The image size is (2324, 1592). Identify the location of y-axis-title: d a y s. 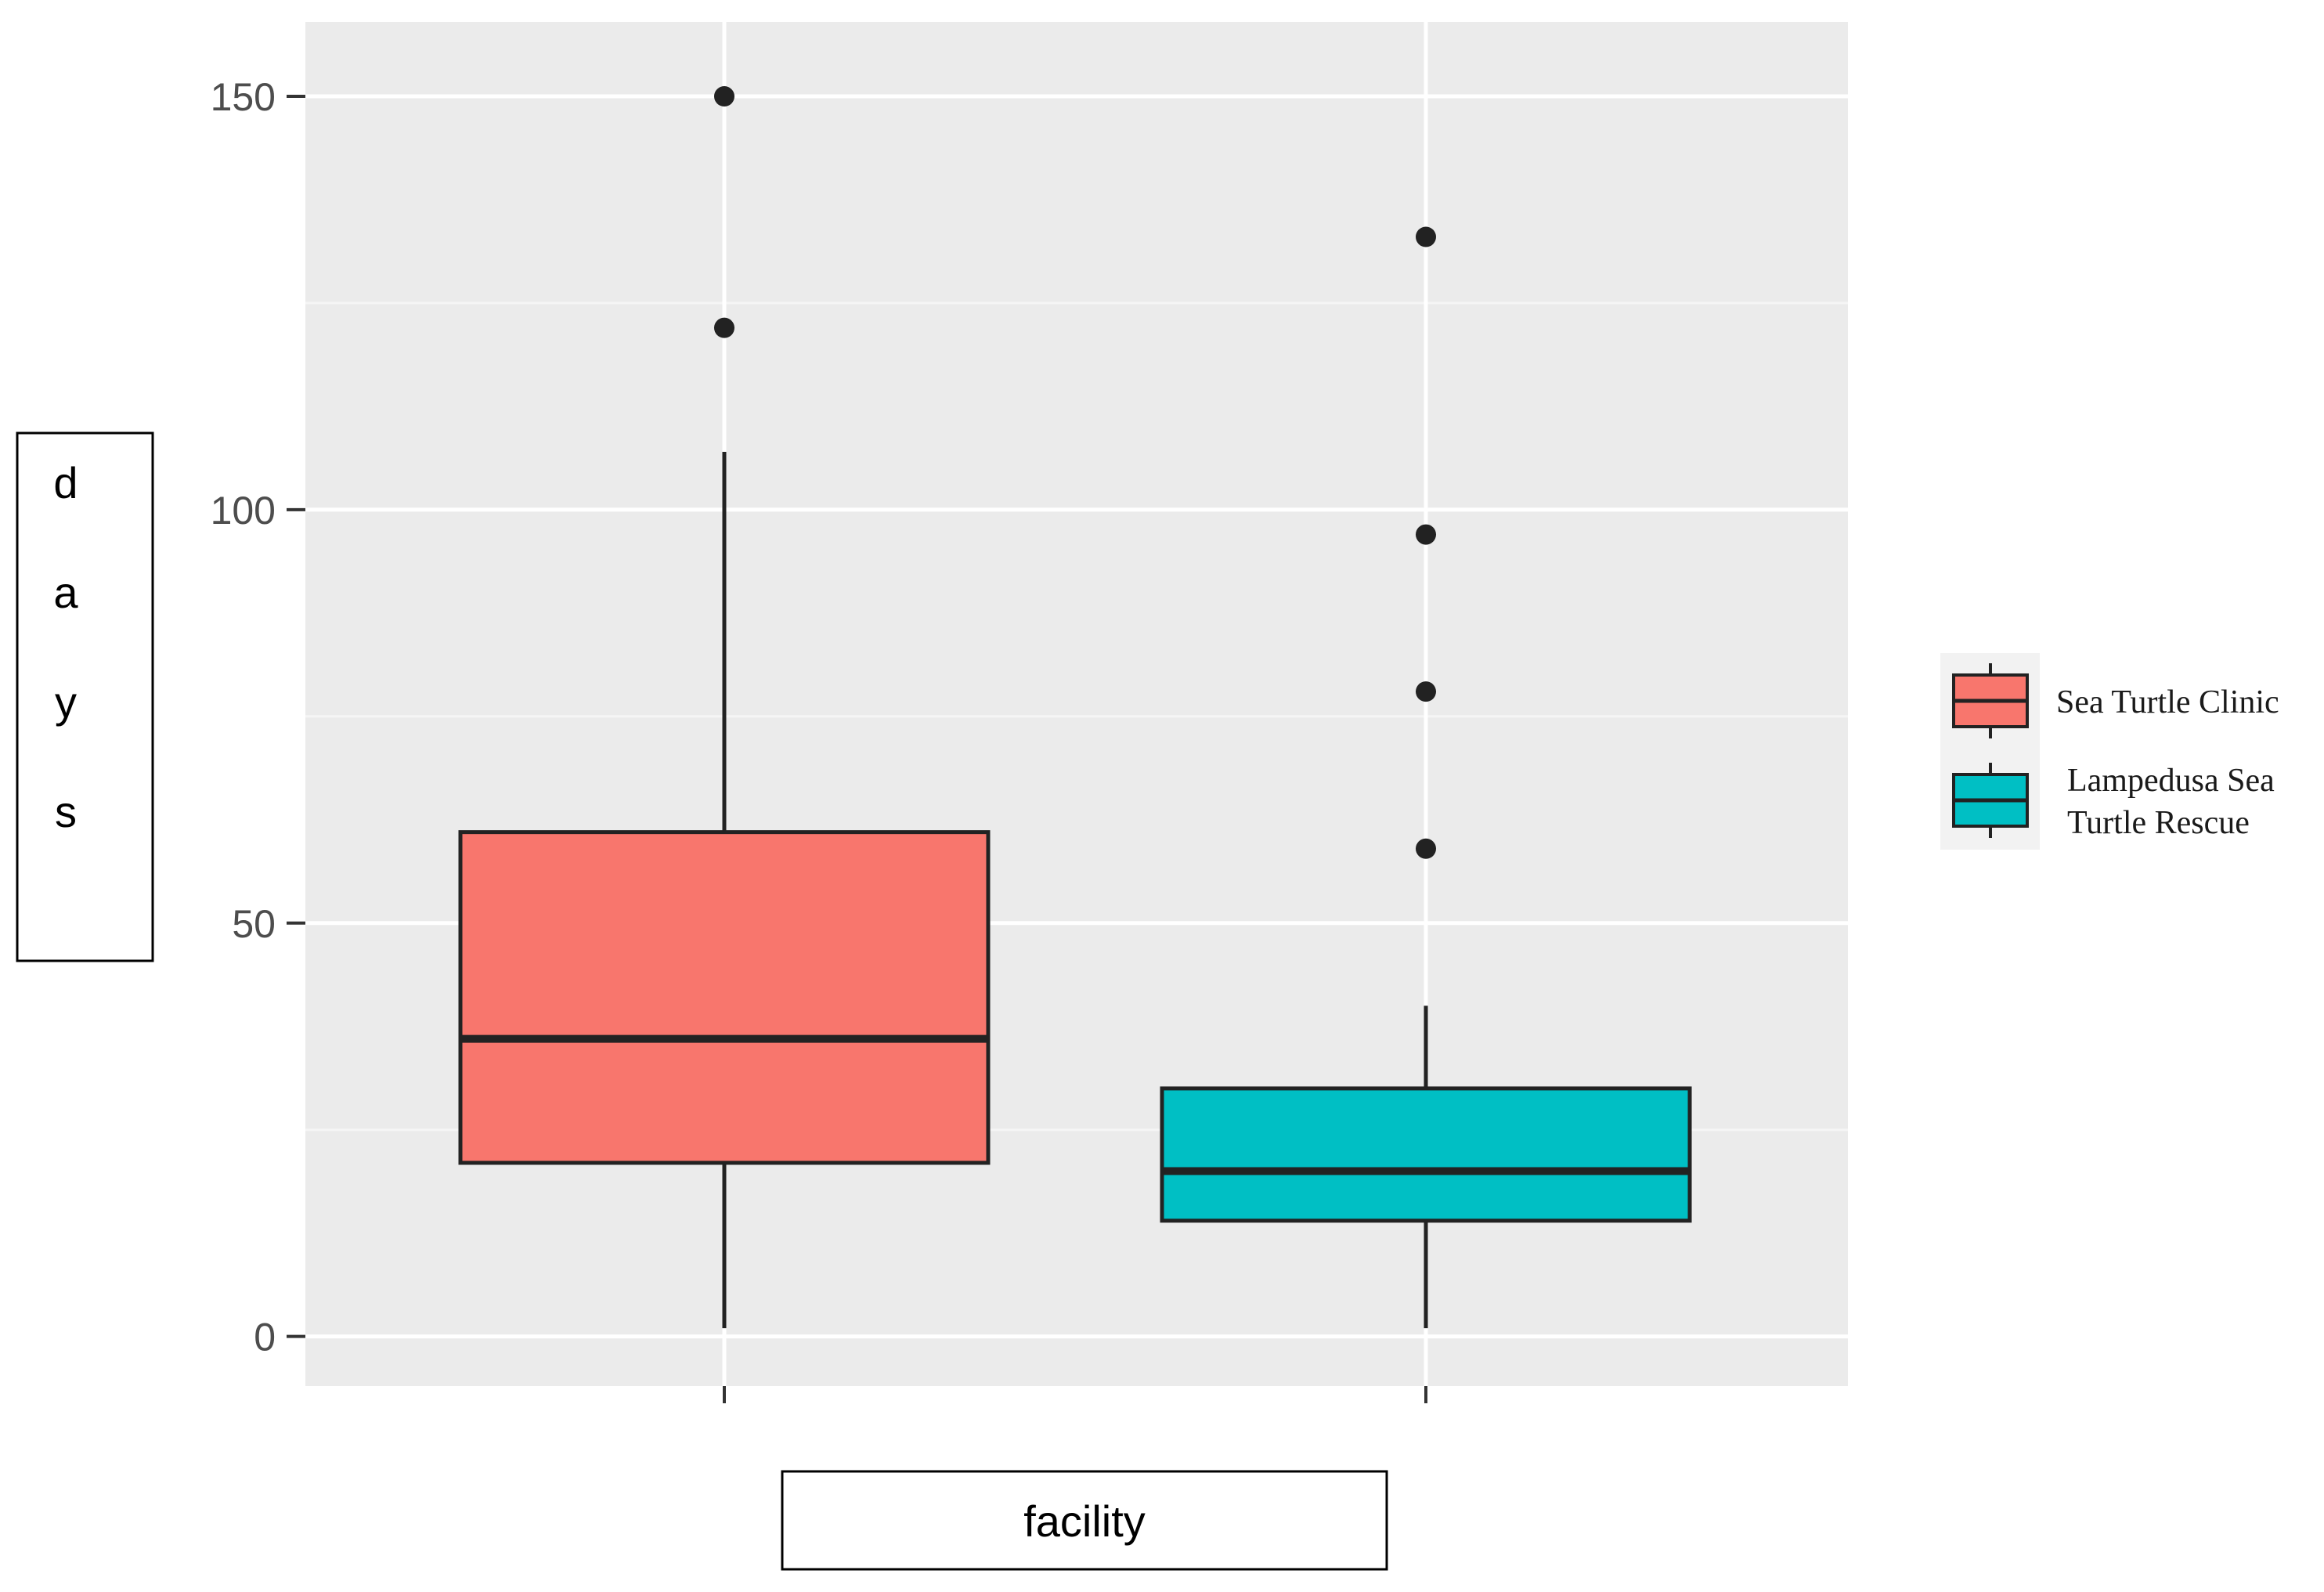
(65, 647).